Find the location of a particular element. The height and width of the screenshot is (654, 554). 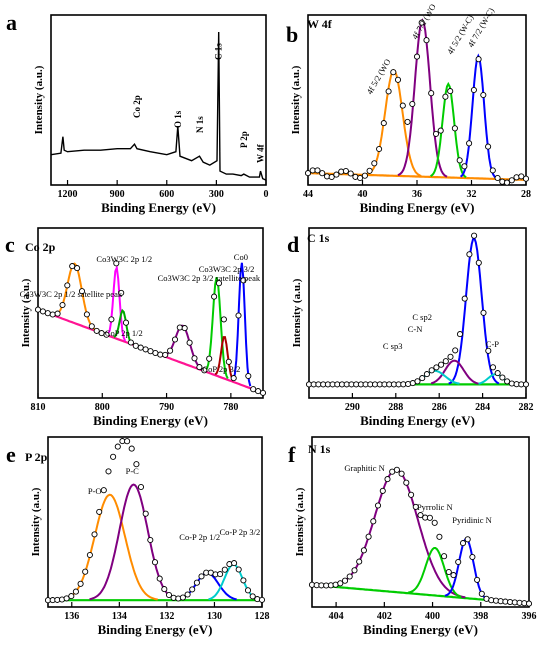

panel-letter: f is located at coordinates (292, 454).